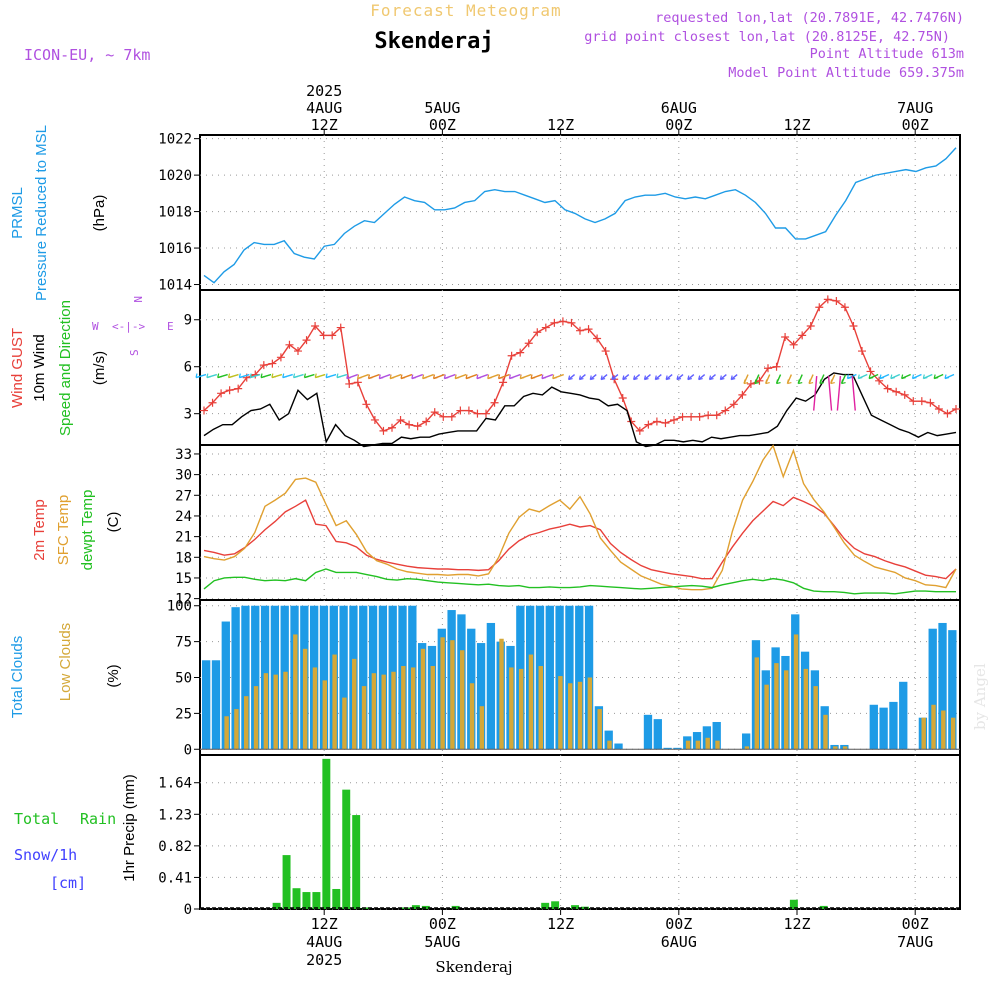  What do you see at coordinates (113, 522) in the screenshot?
I see `temp-unit: (C)` at bounding box center [113, 522].